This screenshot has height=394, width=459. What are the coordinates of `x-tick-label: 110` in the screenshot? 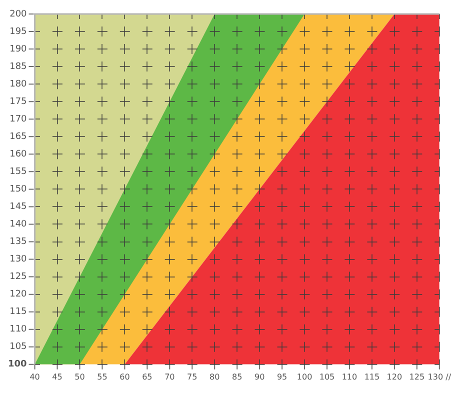 It's located at (350, 377).